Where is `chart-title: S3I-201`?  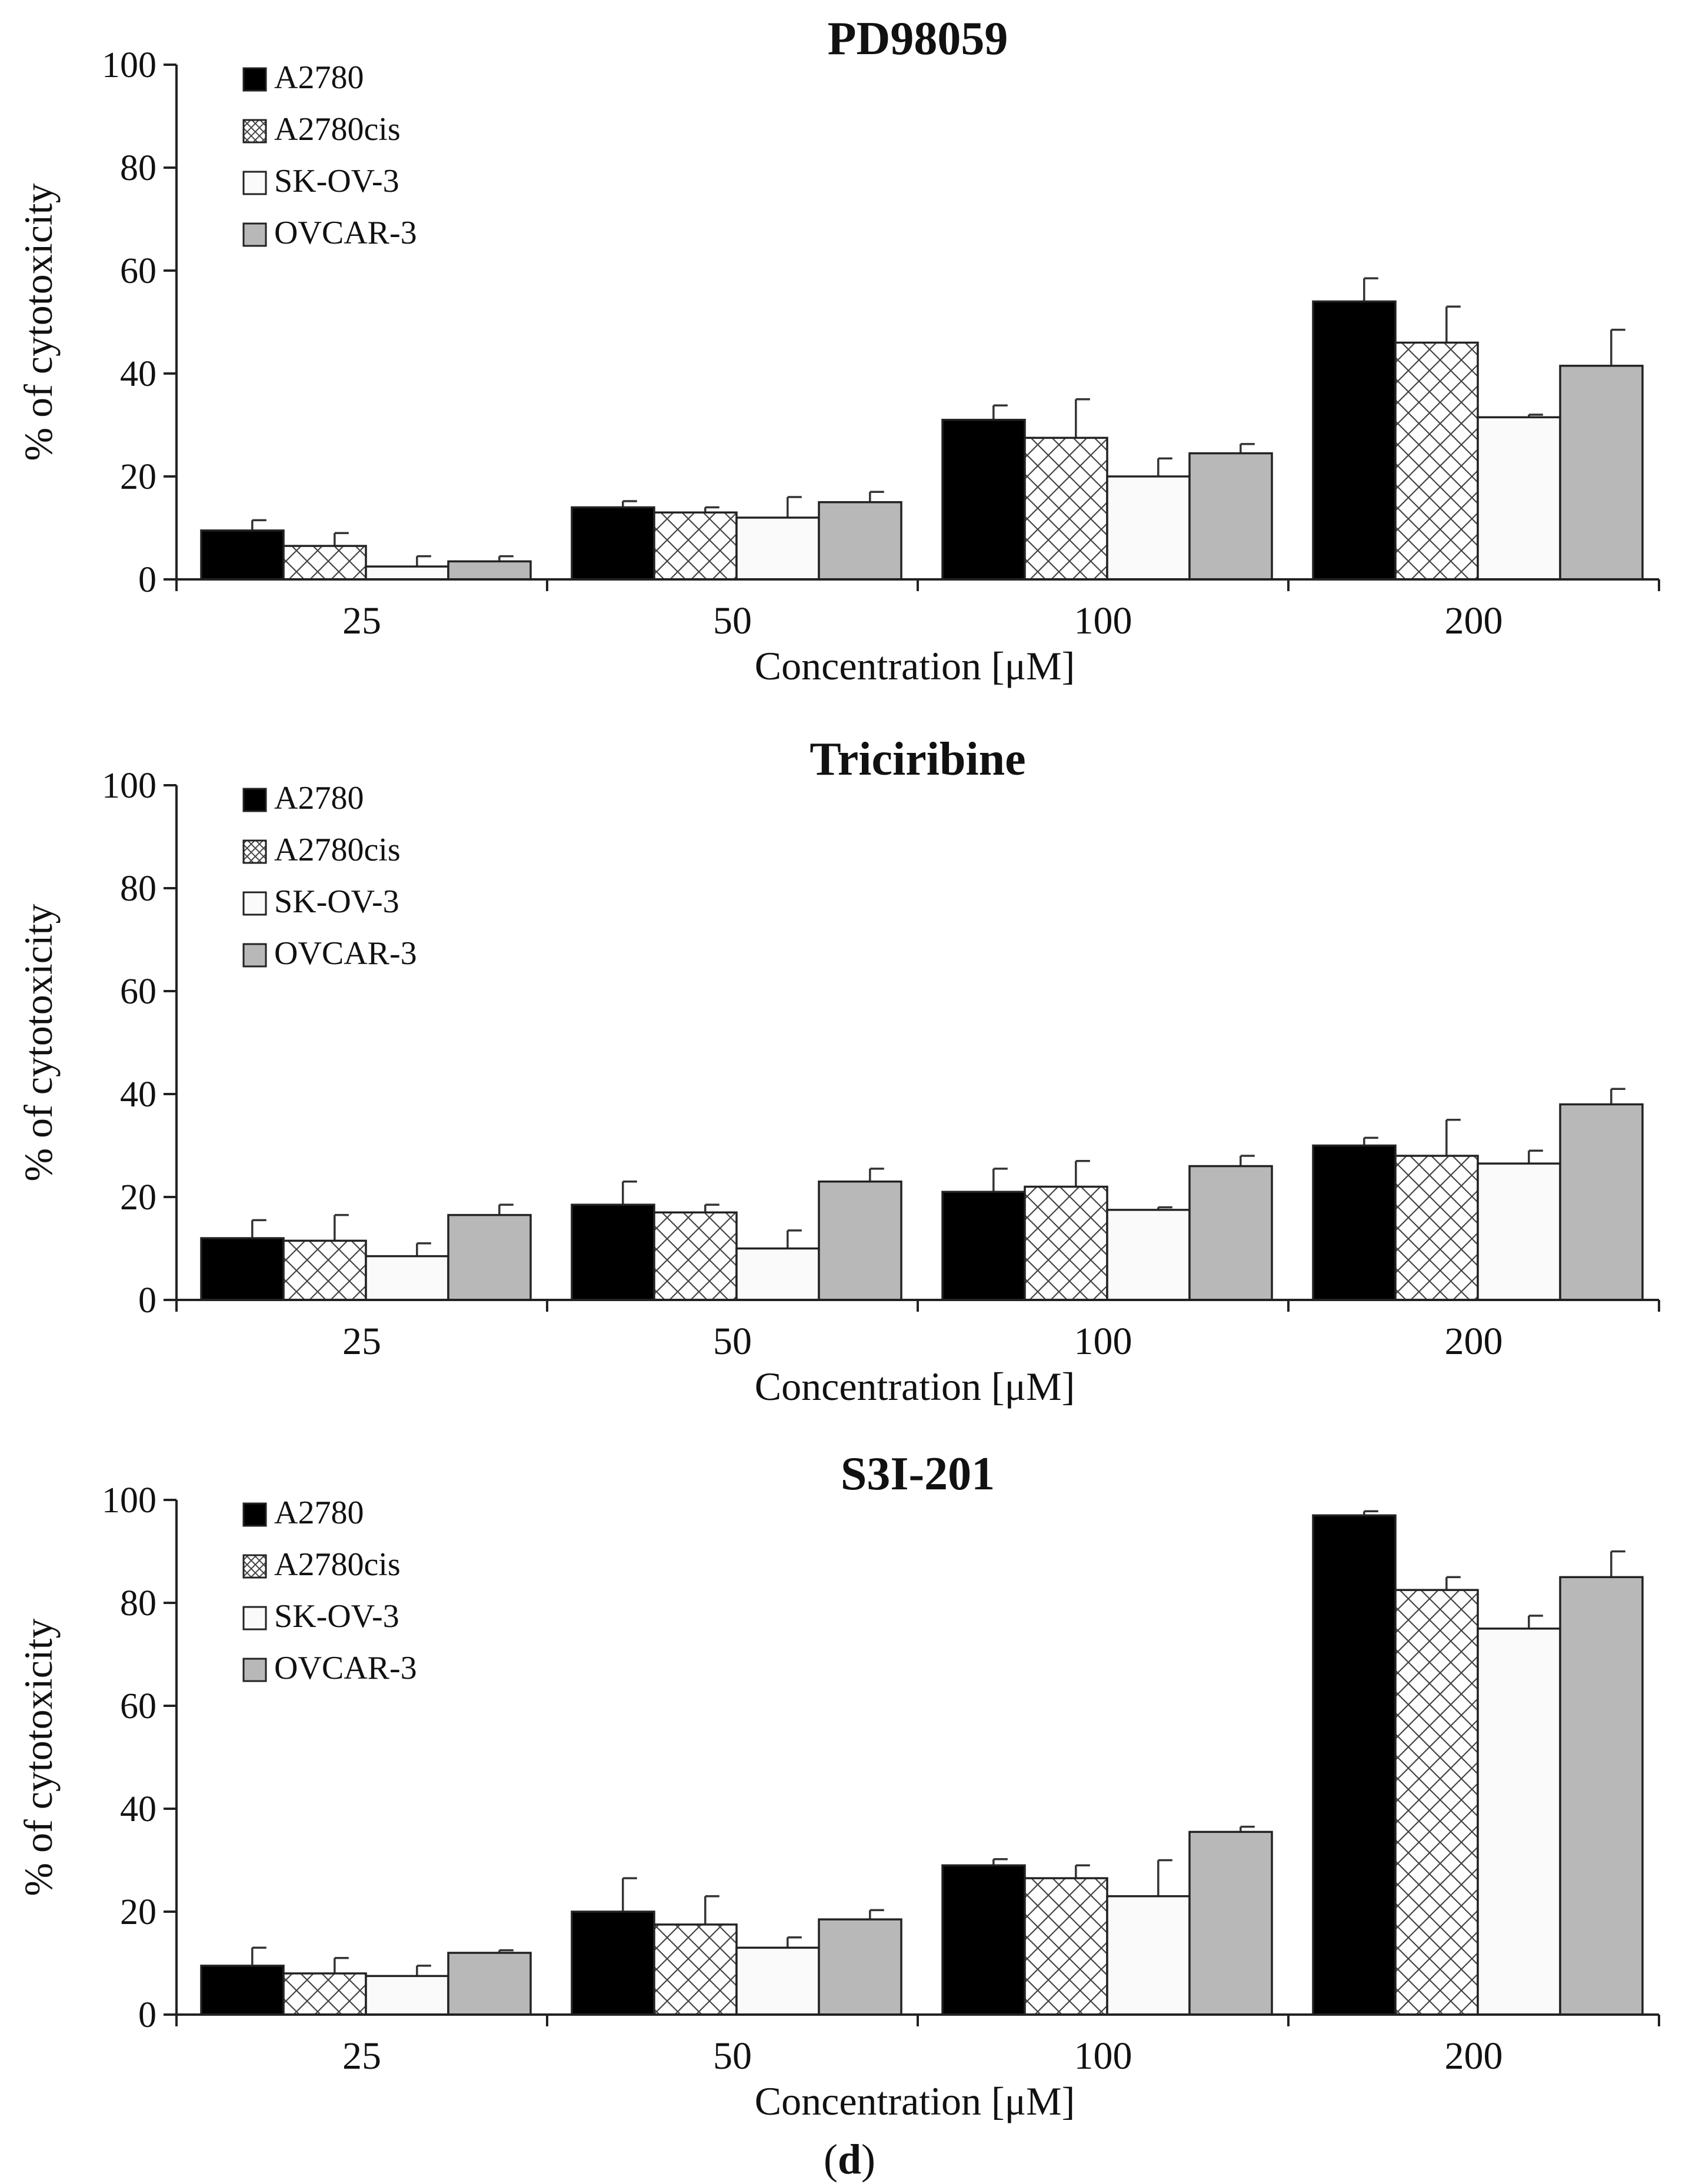 chart-title: S3I-201 is located at coordinates (918, 1474).